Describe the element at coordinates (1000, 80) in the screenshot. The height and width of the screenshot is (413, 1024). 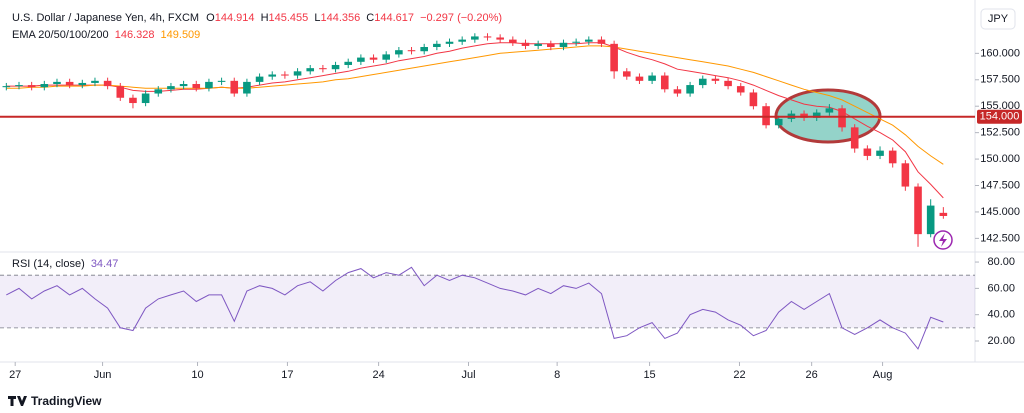
I see `price-tick-label: 157.500` at that location.